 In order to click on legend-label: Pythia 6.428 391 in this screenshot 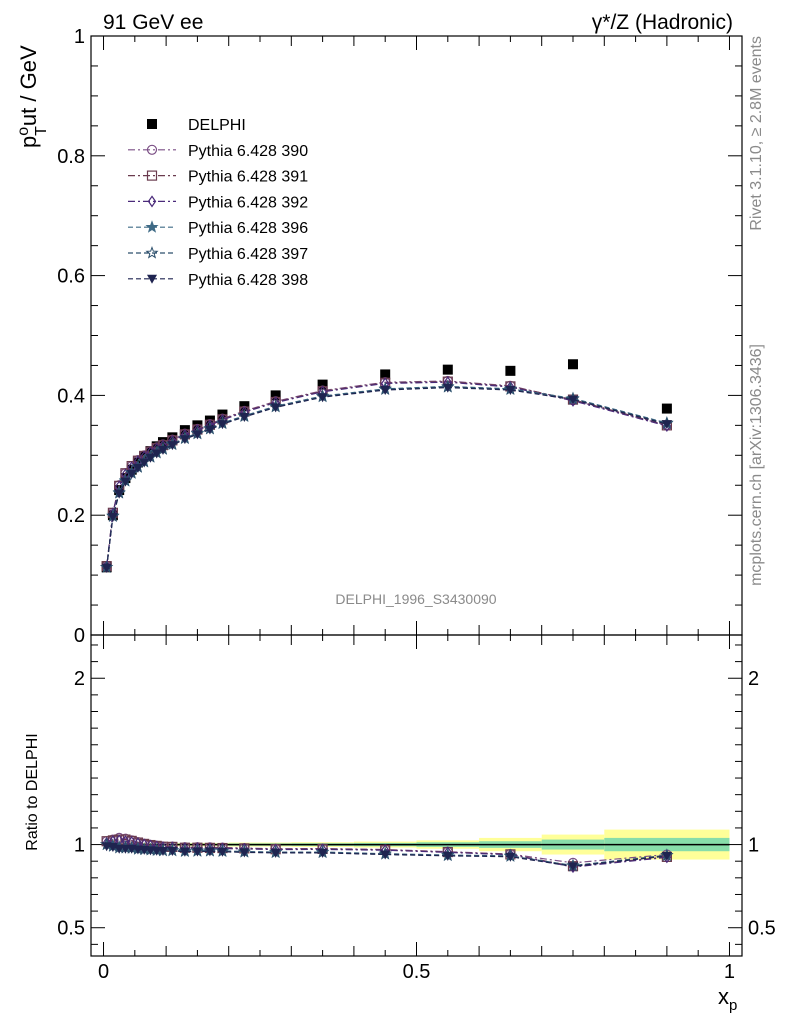, I will do `click(248, 177)`.